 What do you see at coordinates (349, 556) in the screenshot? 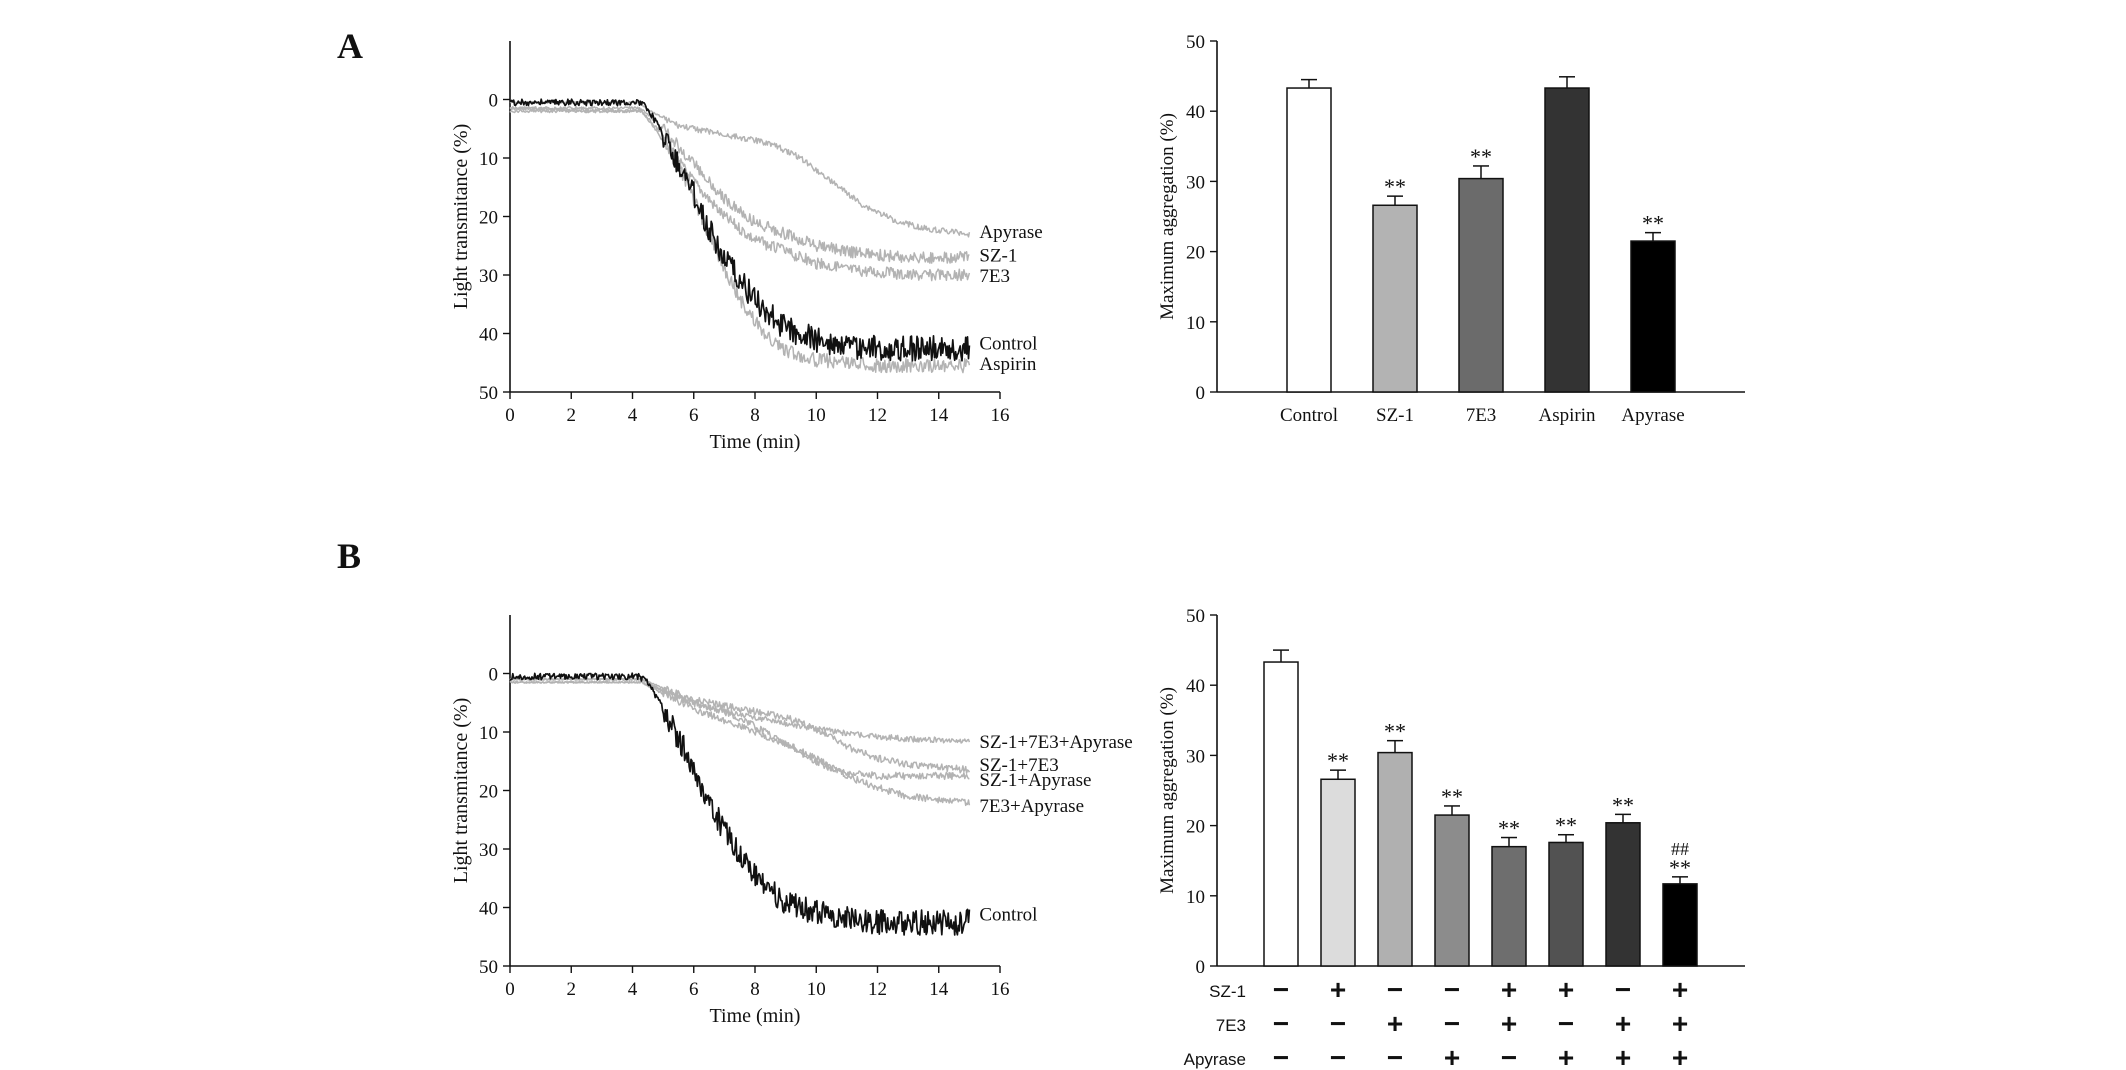
I see `panel-label-b: B` at bounding box center [349, 556].